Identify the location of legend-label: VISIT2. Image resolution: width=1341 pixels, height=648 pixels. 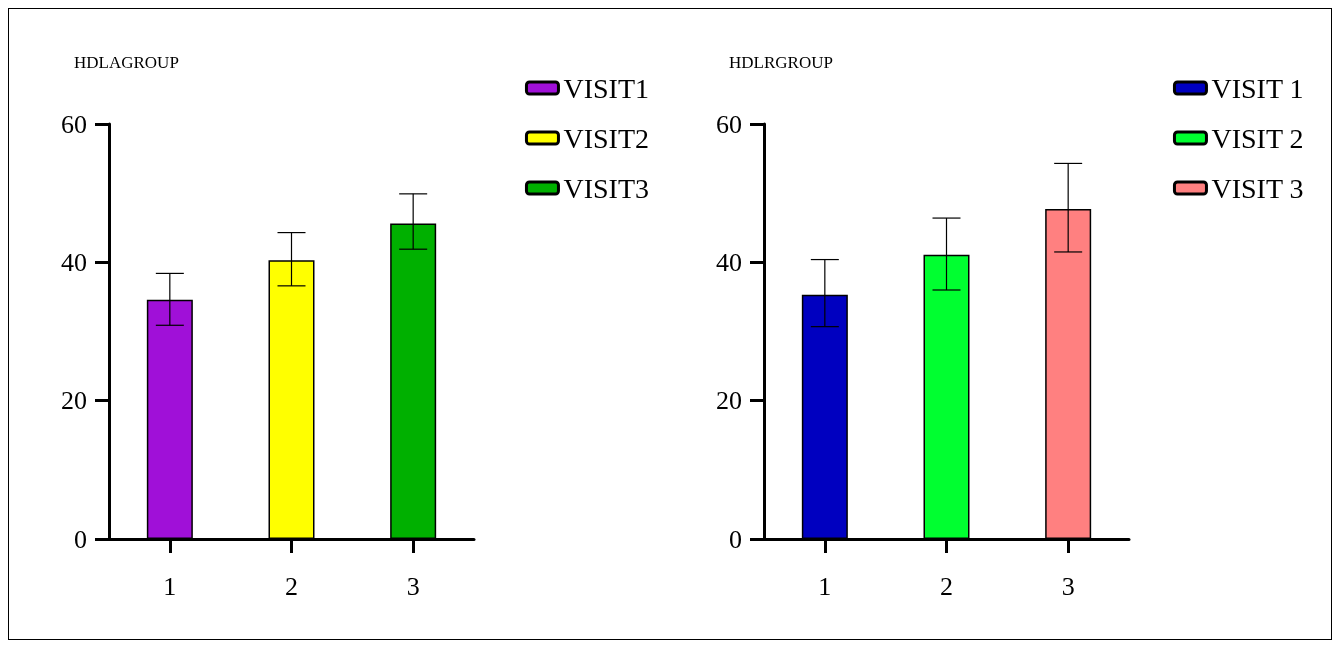
(606, 138).